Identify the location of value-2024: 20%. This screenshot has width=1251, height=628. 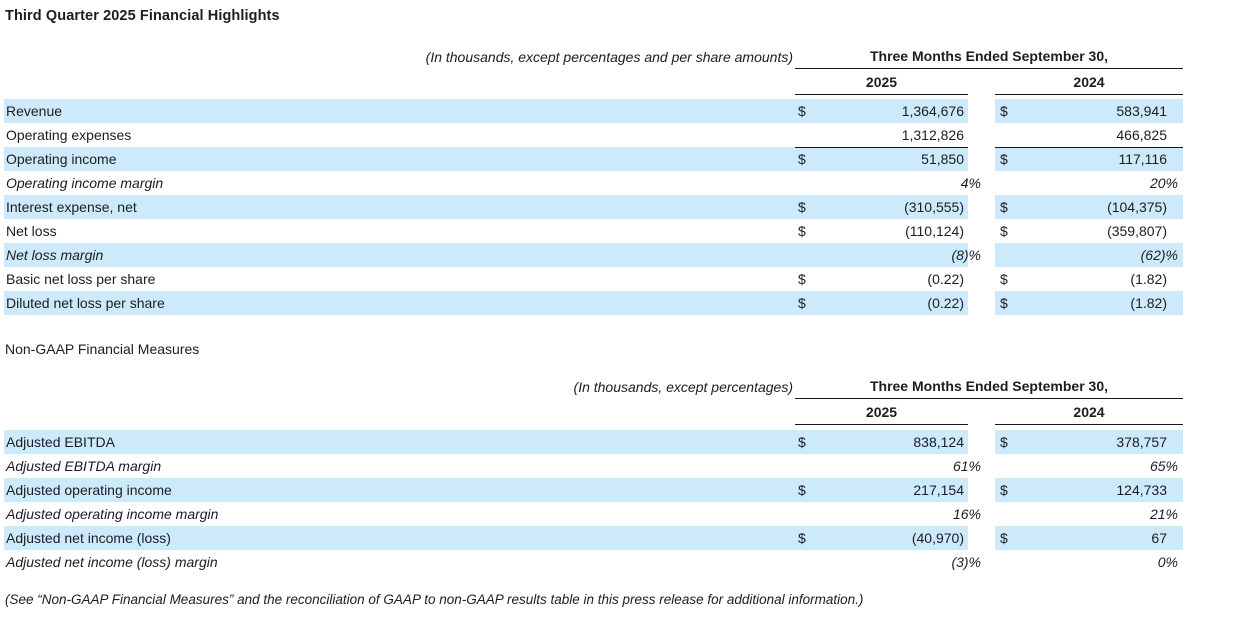
(1163, 183).